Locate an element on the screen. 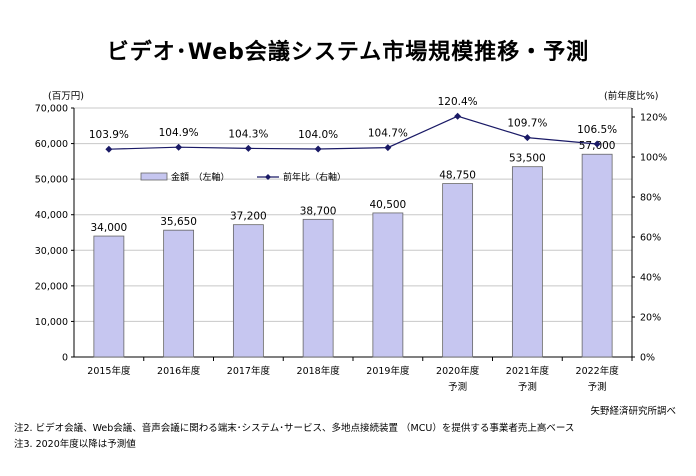  yoy-value-label: 103.9% is located at coordinates (109, 135).